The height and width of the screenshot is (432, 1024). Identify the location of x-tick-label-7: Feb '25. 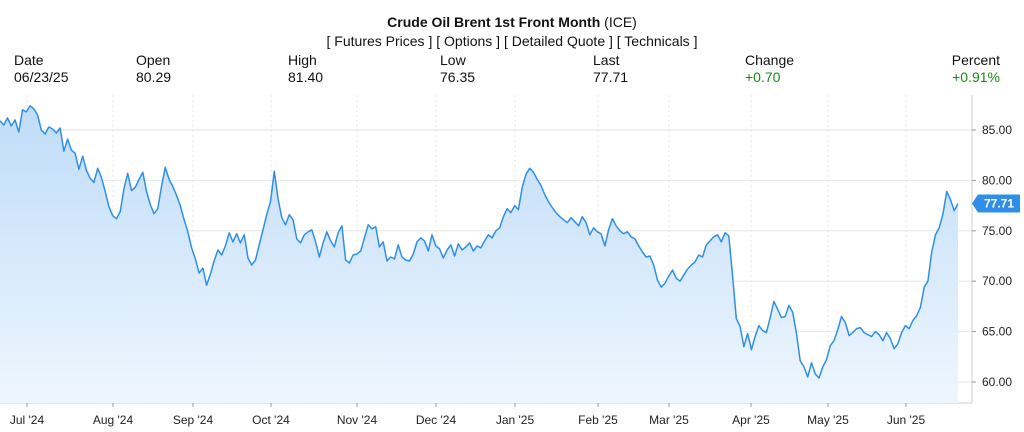
(598, 420).